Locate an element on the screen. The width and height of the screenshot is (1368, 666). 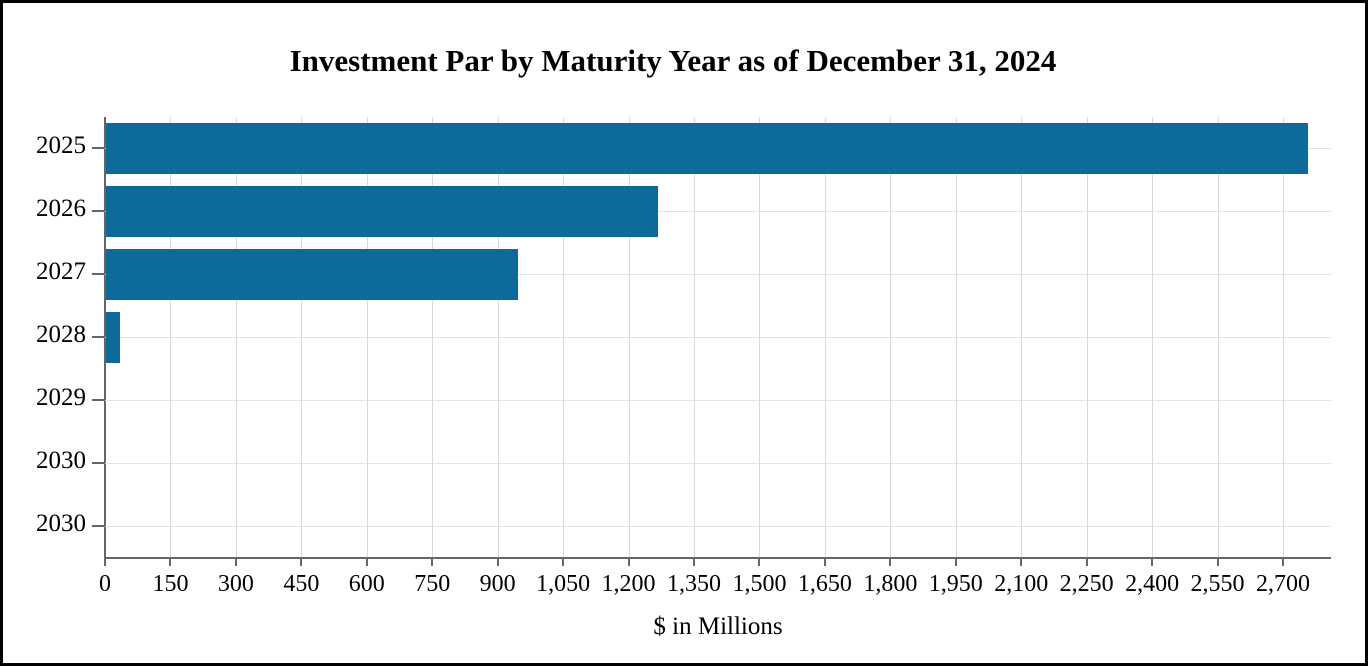
x-tick-label: 1,500 is located at coordinates (759, 584).